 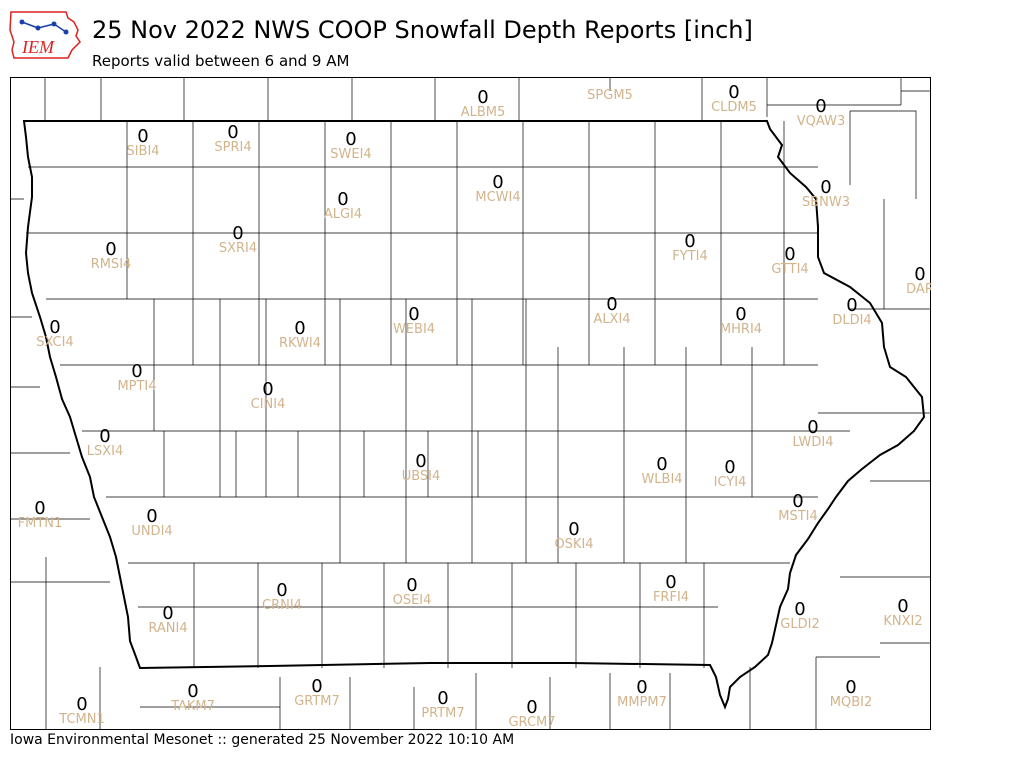 I want to click on station-id-label: GRTM7, so click(x=317, y=701).